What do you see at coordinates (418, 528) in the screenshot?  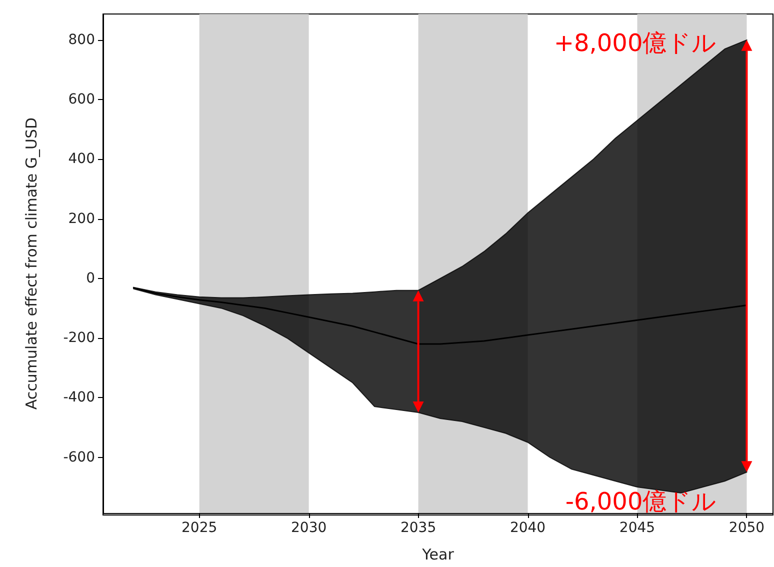 I see `x-tick-label: 2035` at bounding box center [418, 528].